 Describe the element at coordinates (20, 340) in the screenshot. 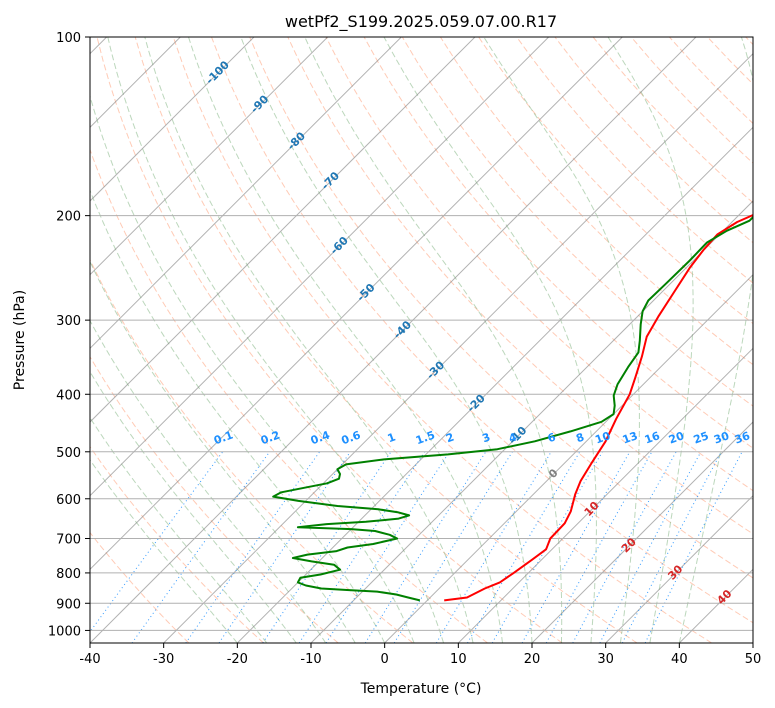

I see `y-axis-label: Pressure (hPa)` at that location.